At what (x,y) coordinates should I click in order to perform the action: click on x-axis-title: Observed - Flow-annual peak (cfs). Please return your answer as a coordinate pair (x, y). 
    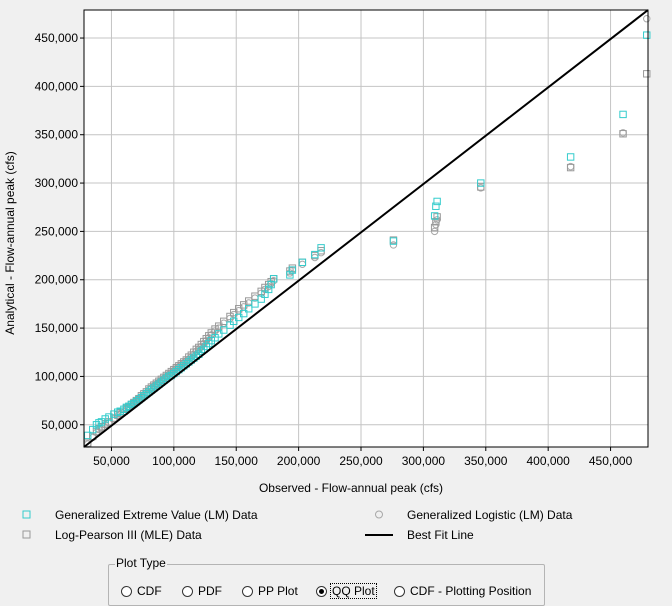
    Looking at the image, I should click on (351, 488).